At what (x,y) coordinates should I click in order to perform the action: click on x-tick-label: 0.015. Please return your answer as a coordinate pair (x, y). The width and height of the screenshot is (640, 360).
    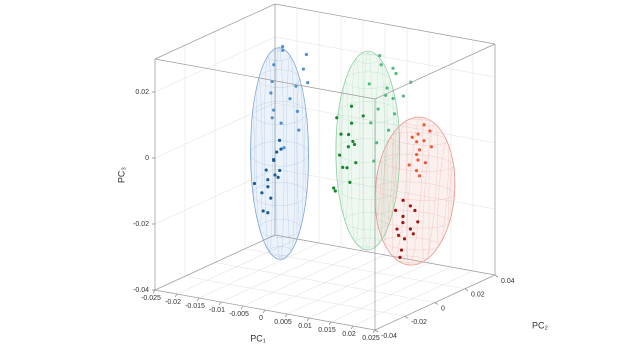
    Looking at the image, I should click on (327, 330).